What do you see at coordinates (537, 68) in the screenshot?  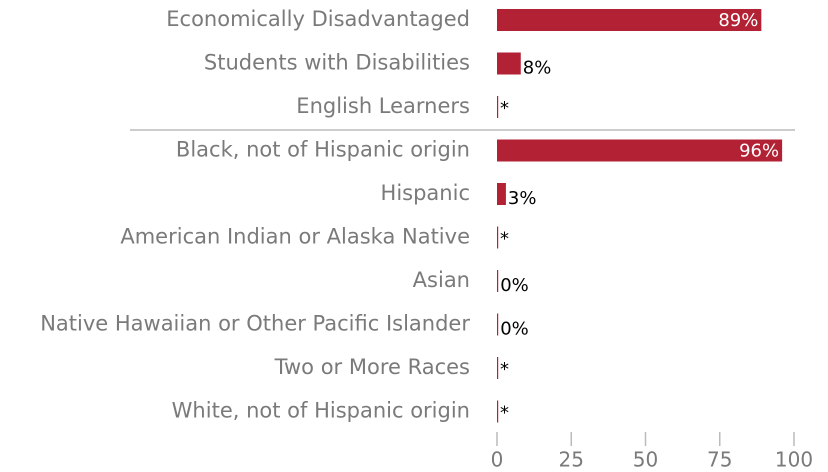 I see `value-label: 8%` at bounding box center [537, 68].